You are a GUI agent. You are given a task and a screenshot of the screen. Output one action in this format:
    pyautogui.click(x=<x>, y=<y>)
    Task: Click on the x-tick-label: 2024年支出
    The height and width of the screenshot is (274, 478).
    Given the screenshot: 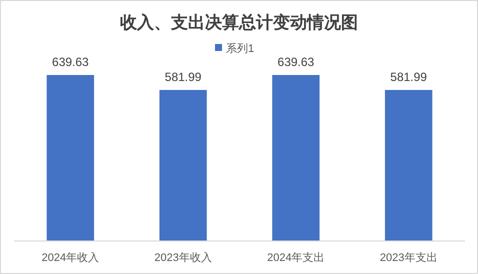 What is the action you would take?
    pyautogui.click(x=296, y=257)
    